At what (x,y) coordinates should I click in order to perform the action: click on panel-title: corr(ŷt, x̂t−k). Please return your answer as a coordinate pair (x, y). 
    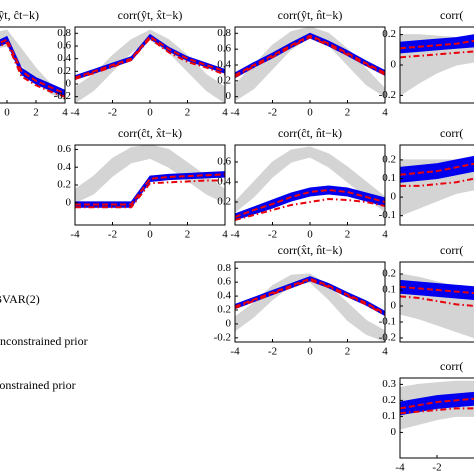
    Looking at the image, I should click on (150, 15).